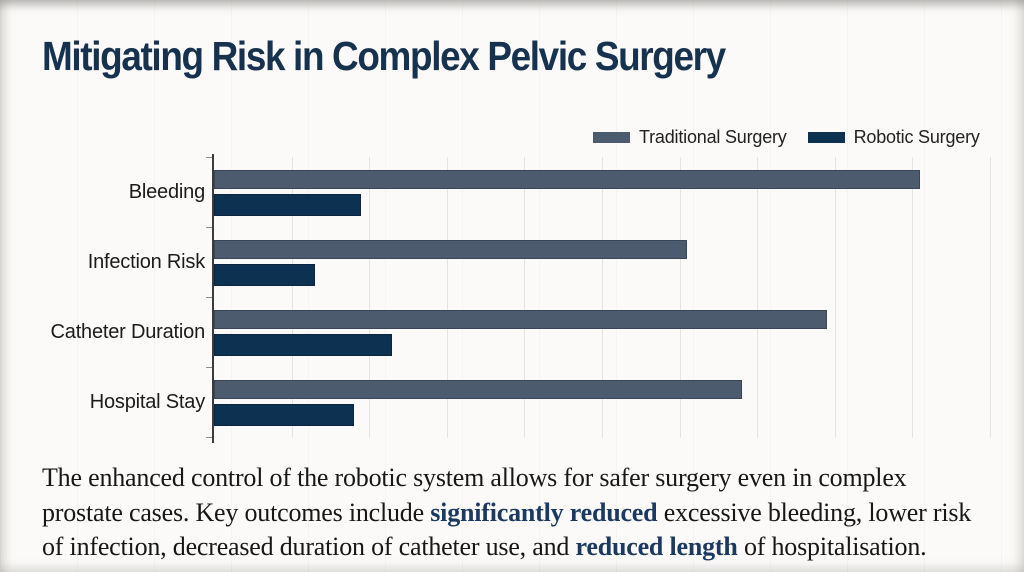 The width and height of the screenshot is (1024, 572). Describe the element at coordinates (128, 331) in the screenshot. I see `category-label: Catheter Duration` at that location.